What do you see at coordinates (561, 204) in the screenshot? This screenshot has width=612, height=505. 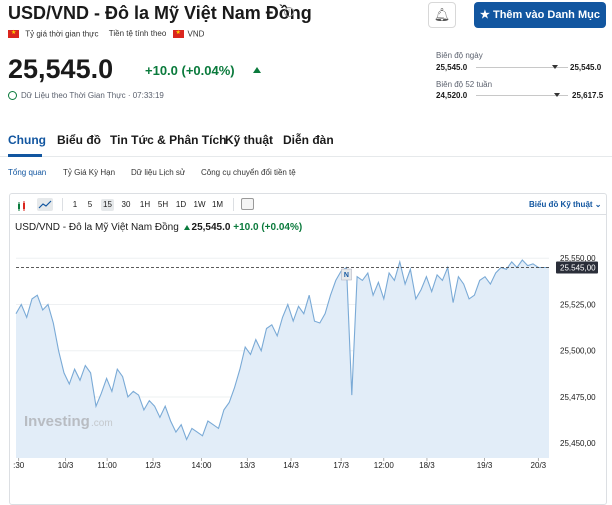 I see `advanced-chart-label: Biểu đồ Kỹ thuật` at bounding box center [561, 204].